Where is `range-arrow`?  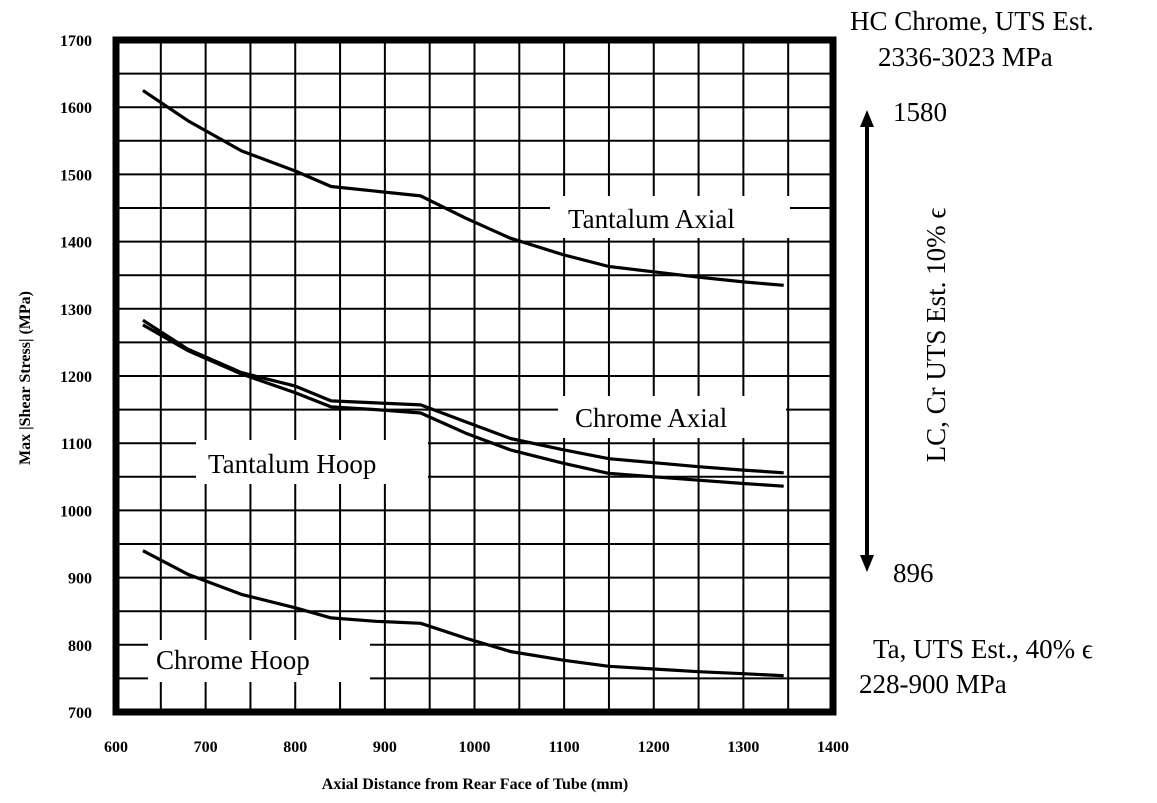
range-arrow is located at coordinates (867, 341).